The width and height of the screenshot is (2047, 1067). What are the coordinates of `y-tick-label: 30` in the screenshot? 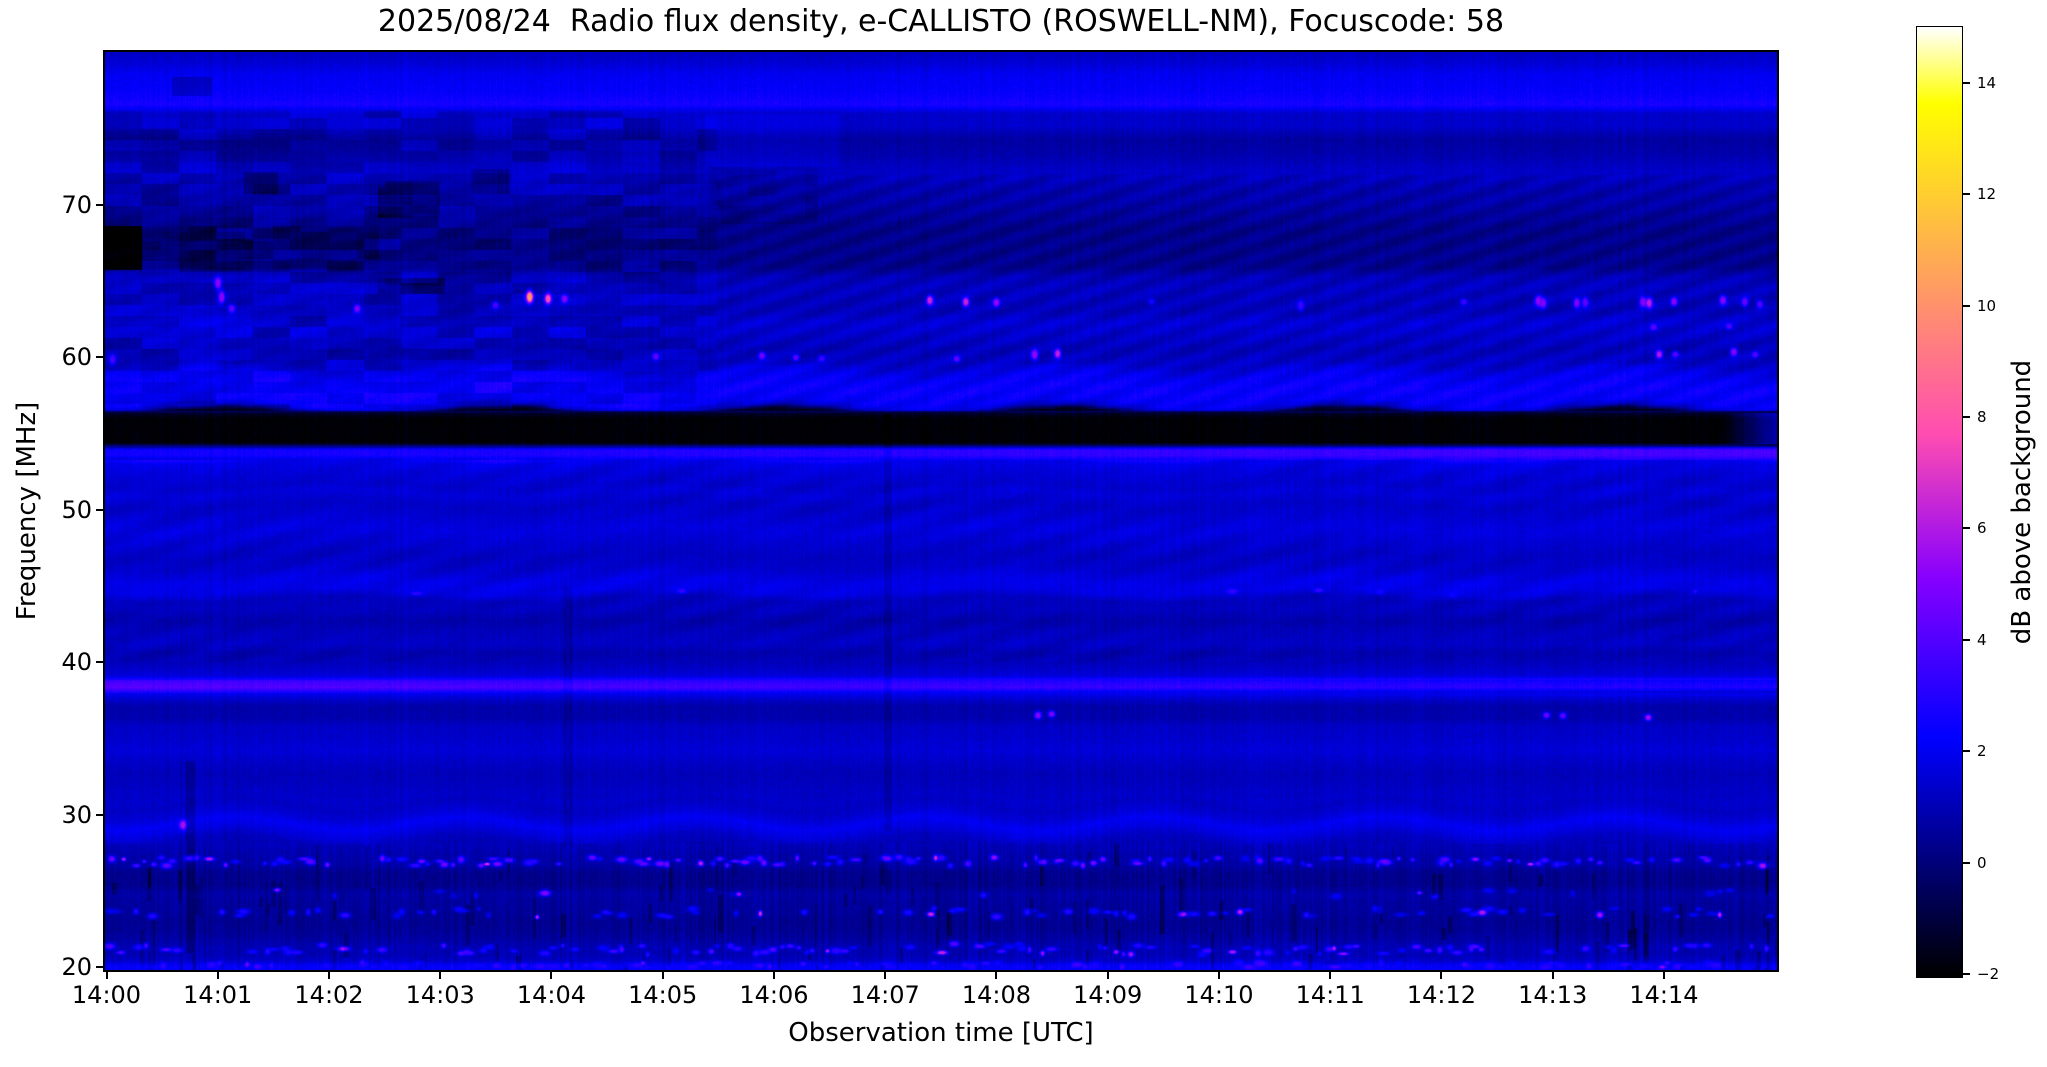 It's located at (76, 814).